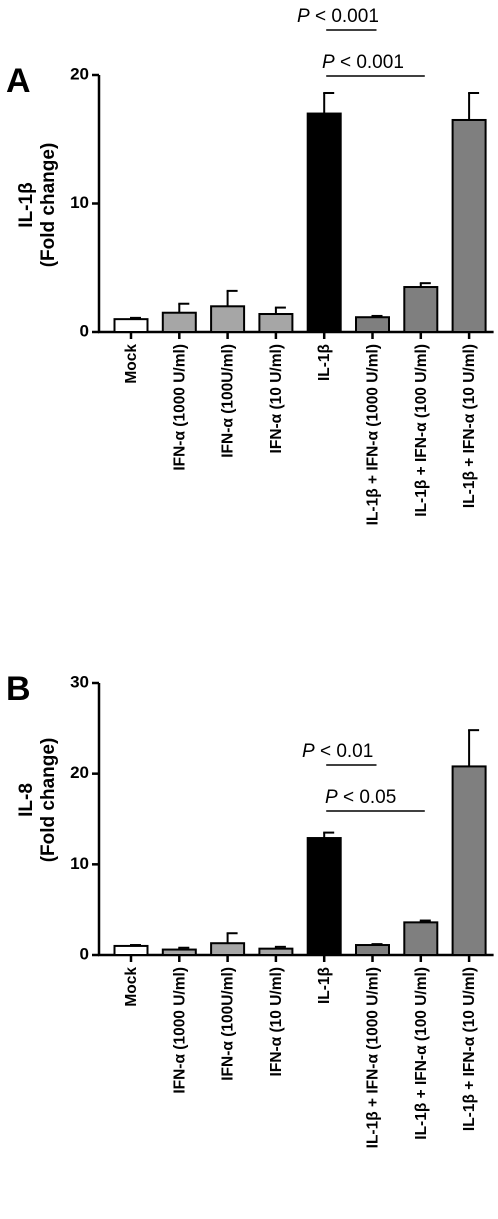  Describe the element at coordinates (344, 751) in the screenshot. I see `p-value: < 0.01` at that location.